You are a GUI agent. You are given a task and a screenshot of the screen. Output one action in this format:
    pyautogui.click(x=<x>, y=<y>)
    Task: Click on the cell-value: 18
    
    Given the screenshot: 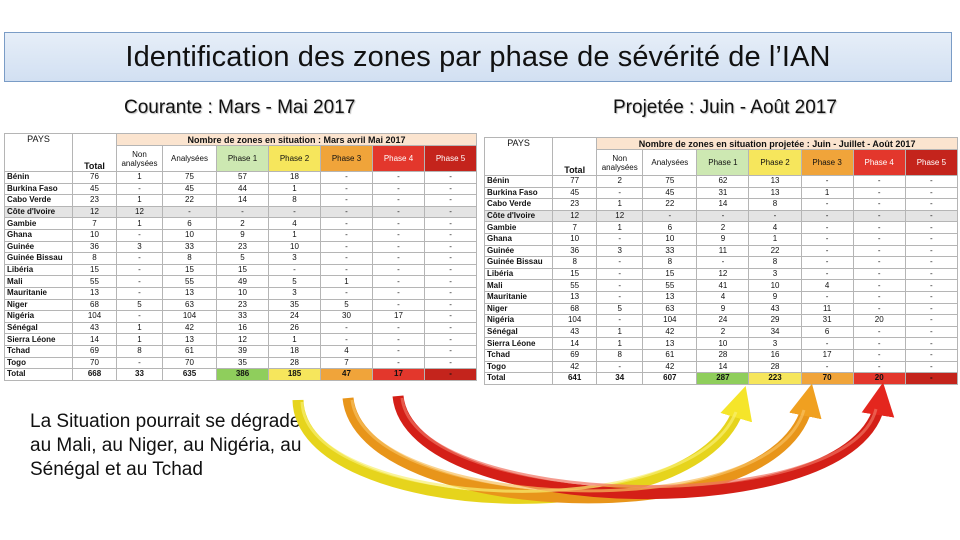 What is the action you would take?
    pyautogui.click(x=294, y=177)
    